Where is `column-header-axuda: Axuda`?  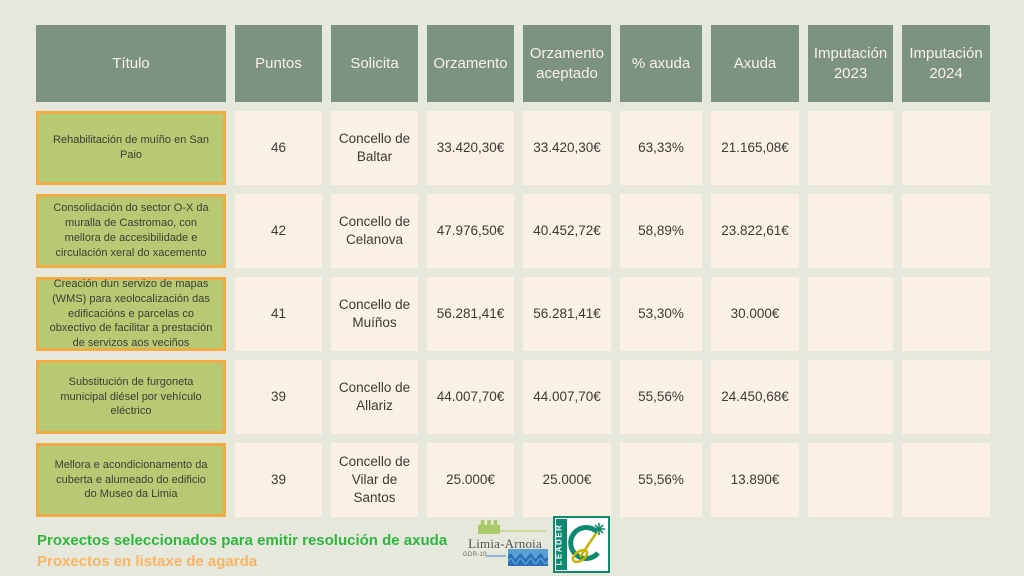
column-header-axuda: Axuda is located at coordinates (755, 63).